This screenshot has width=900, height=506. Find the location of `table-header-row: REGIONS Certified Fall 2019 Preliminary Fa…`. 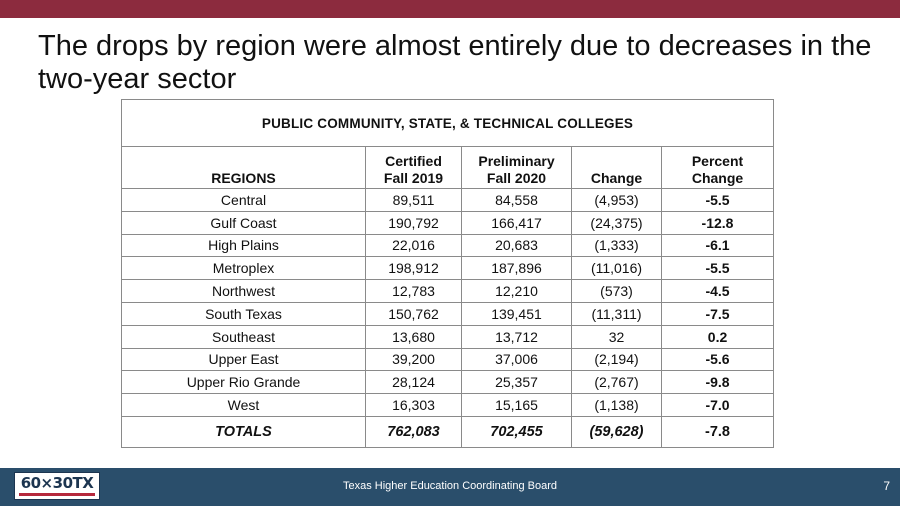

table-header-row: REGIONS Certified Fall 2019 Preliminary Fa… is located at coordinates (448, 167).